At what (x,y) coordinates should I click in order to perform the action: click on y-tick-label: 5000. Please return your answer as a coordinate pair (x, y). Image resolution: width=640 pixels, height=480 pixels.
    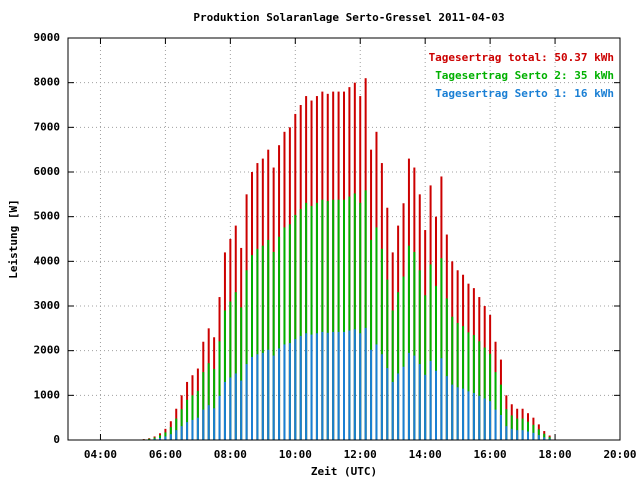
    Looking at the image, I should click on (47, 216).